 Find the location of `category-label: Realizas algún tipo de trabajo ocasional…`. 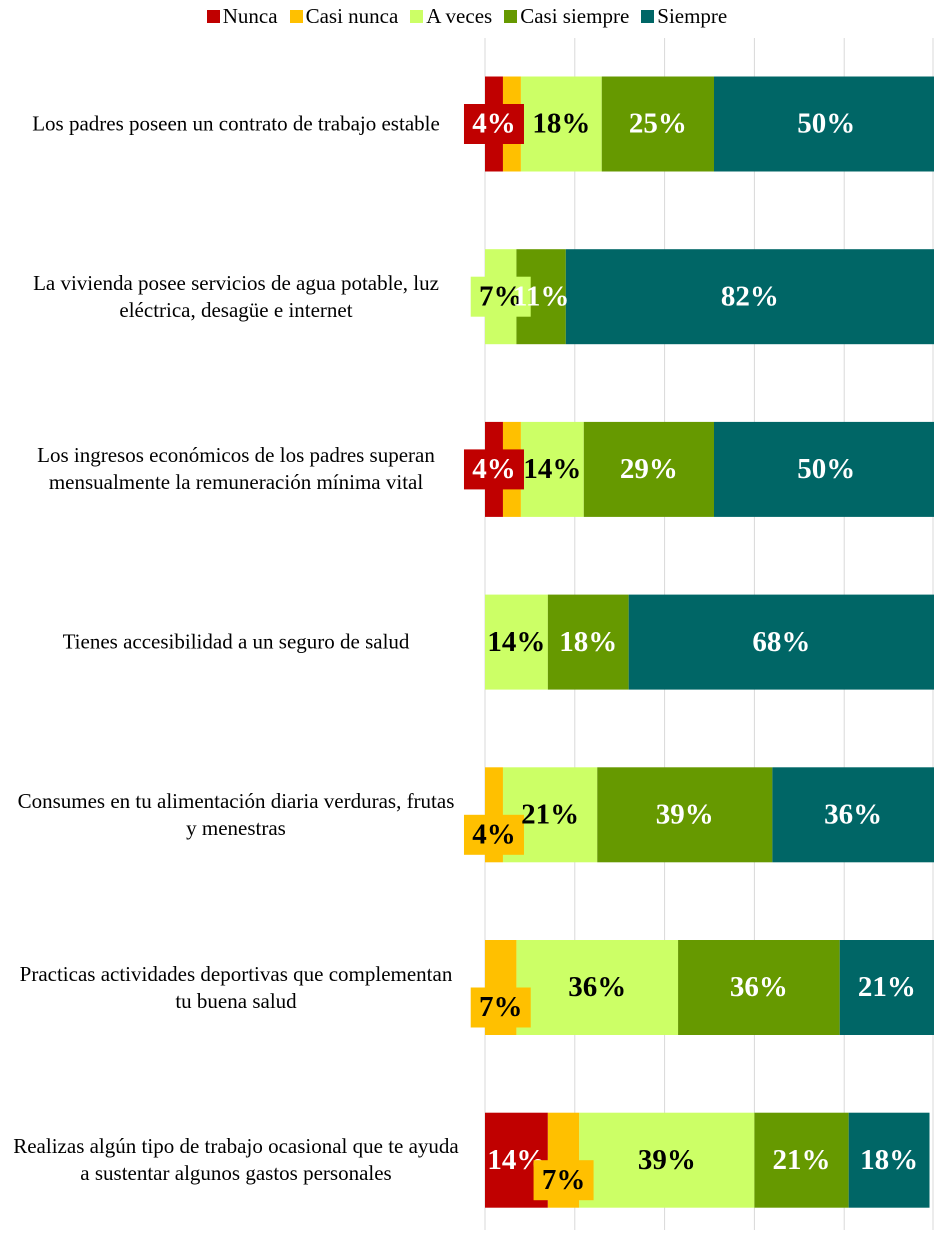

category-label: Realizas algún tipo de trabajo ocasional… is located at coordinates (236, 1160).